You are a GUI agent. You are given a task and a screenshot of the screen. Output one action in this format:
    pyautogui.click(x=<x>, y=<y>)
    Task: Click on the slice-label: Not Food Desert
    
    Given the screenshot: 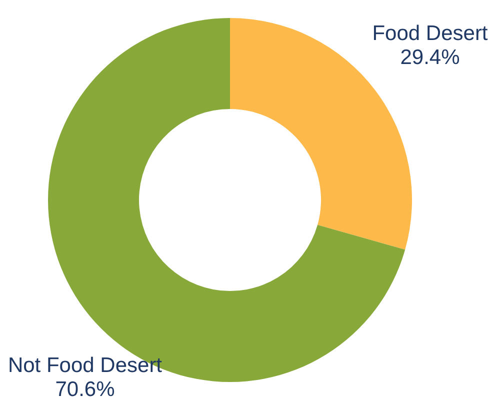 What is the action you would take?
    pyautogui.click(x=85, y=365)
    